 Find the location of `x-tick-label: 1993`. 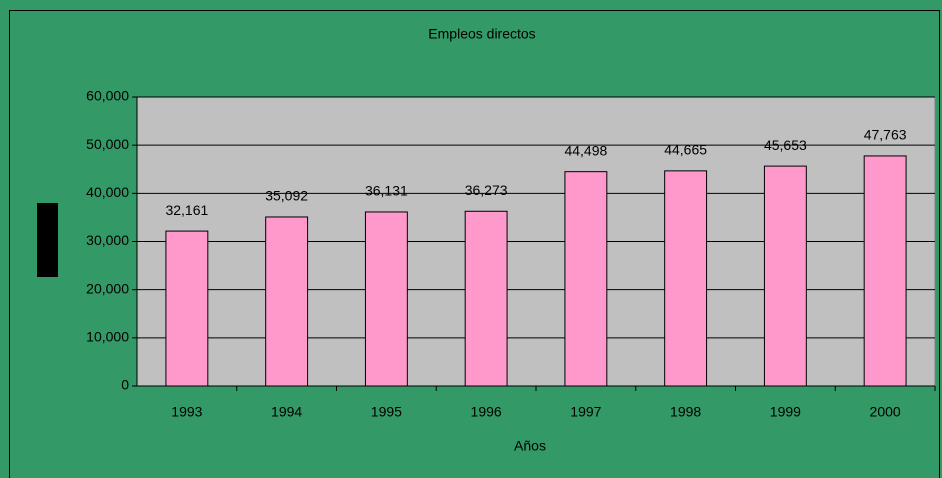

x-tick-label: 1993 is located at coordinates (186, 412).